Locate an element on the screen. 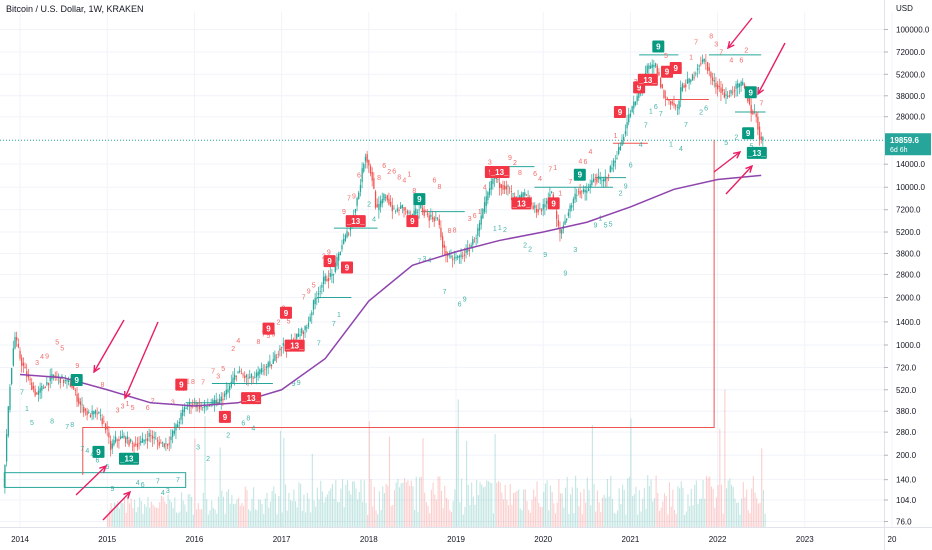 Image resolution: width=932 pixels, height=550 pixels. arrow-head is located at coordinates (749, 168).